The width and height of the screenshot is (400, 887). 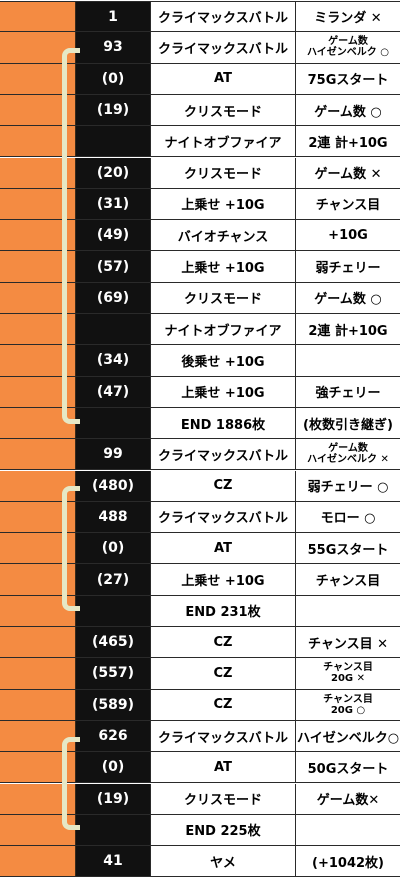 I want to click on table-row: (465) CZ チャンス目 ✕, so click(x=200, y=643).